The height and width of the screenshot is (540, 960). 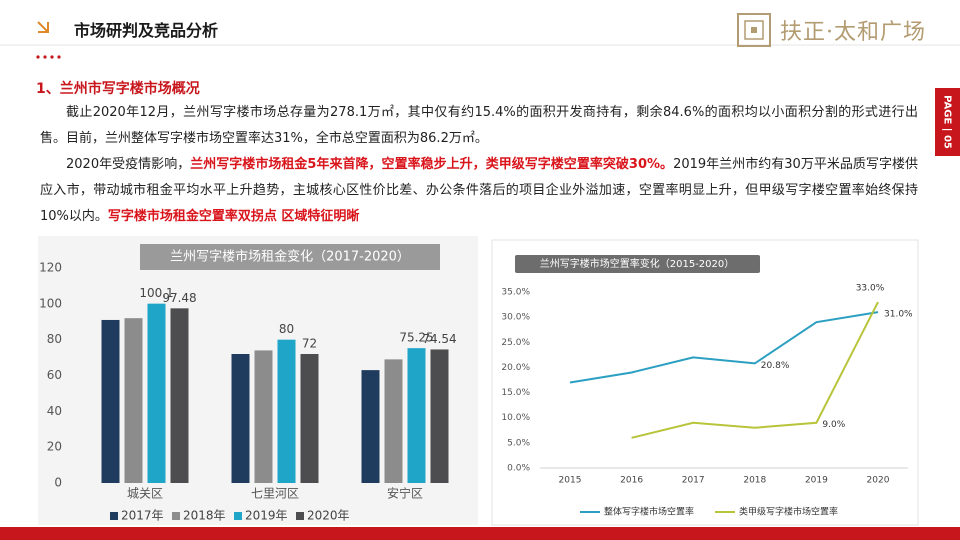 What do you see at coordinates (515, 343) in the screenshot?
I see `y-tick-label: 25.0%` at bounding box center [515, 343].